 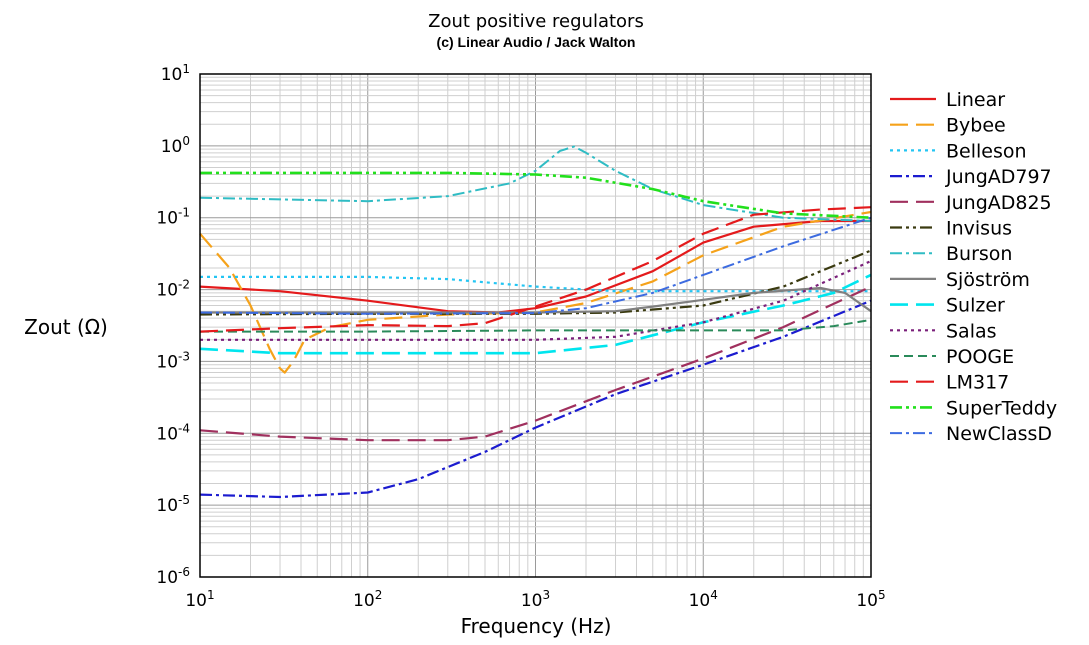 What do you see at coordinates (173, 217) in the screenshot?
I see `y-tick-label: 10⁻¹` at bounding box center [173, 217].